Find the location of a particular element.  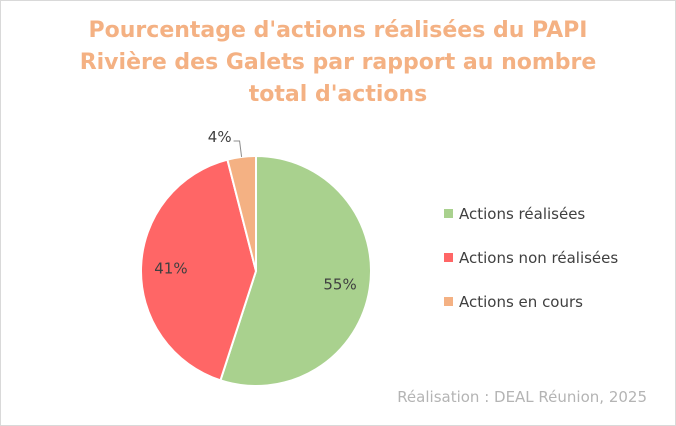

legend-label-en-cours: Actions en cours is located at coordinates (521, 301).